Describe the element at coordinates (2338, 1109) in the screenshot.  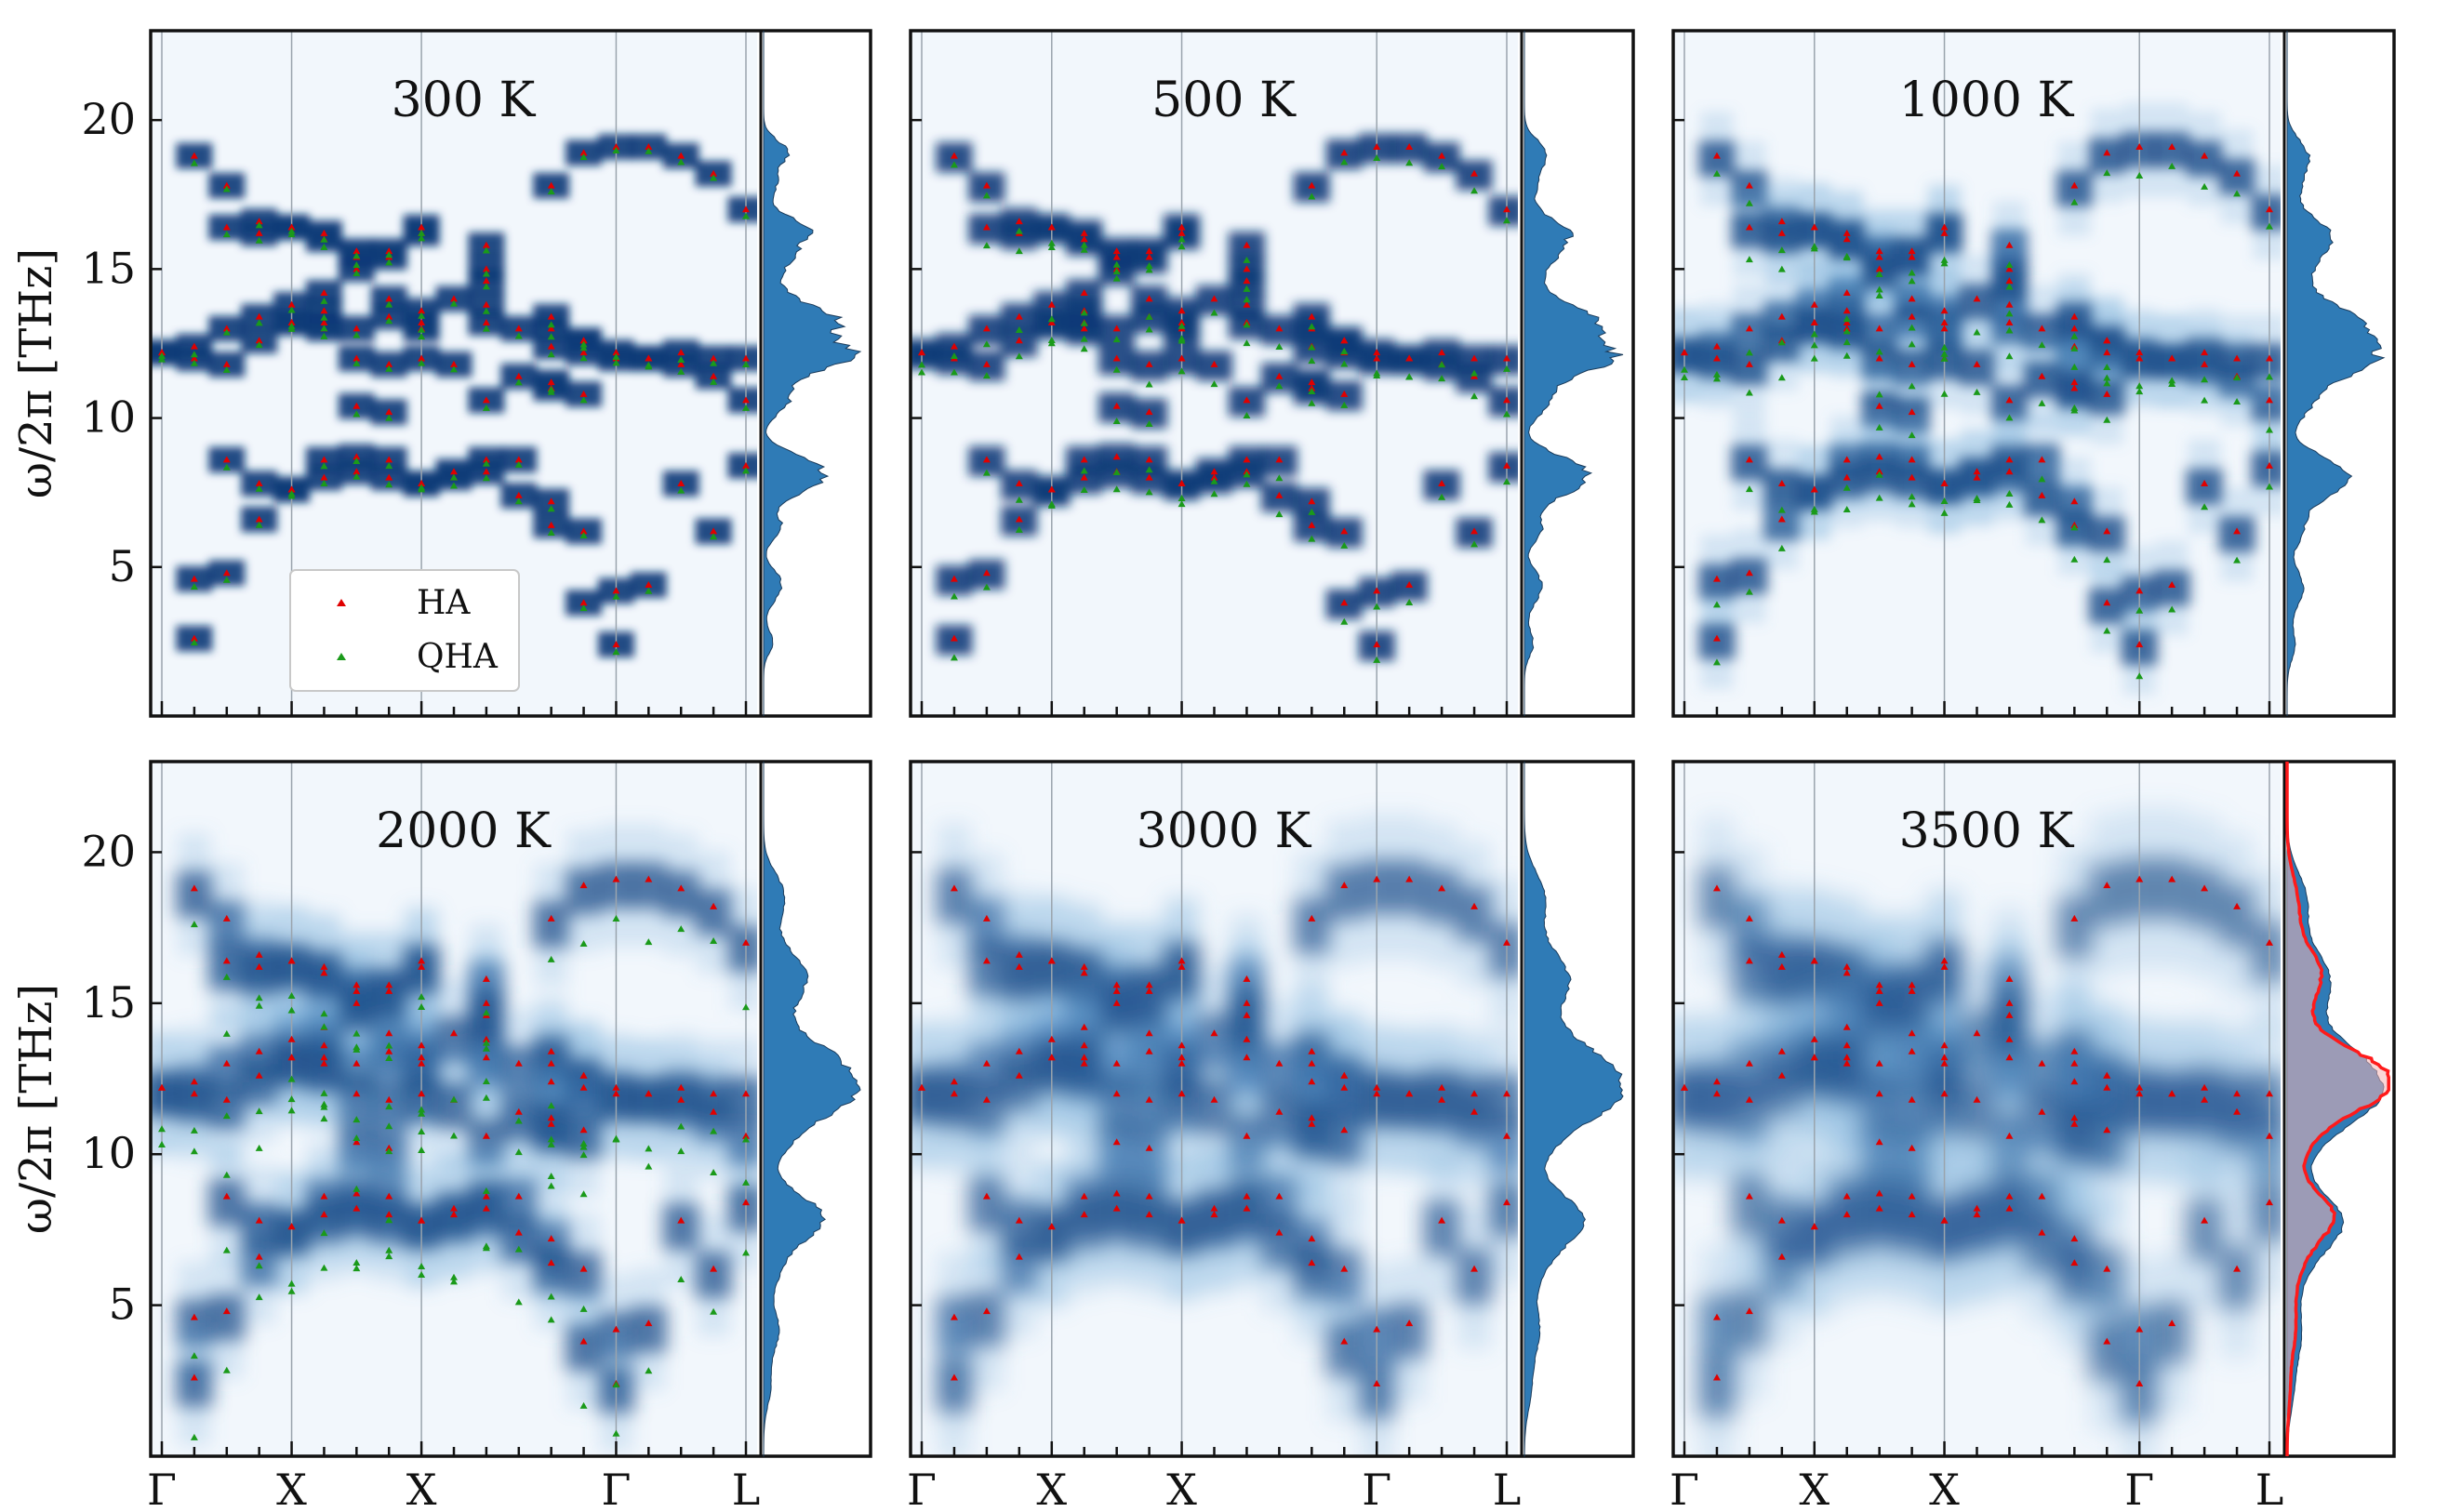
I see `anharmonic-dos-fill` at that location.